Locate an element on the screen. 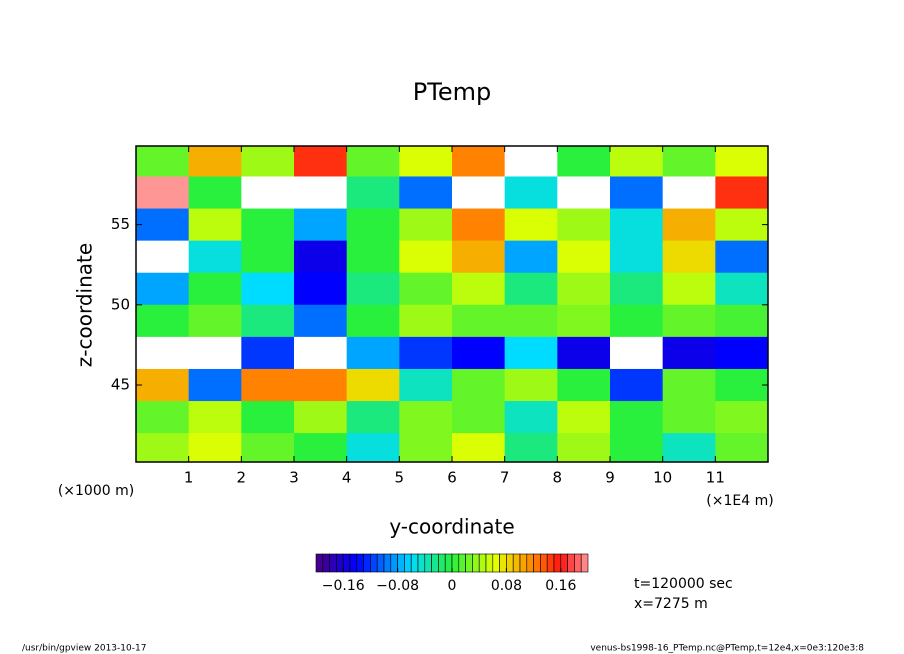 This screenshot has height=654, width=904. y-tick-label: 50 is located at coordinates (120, 304).